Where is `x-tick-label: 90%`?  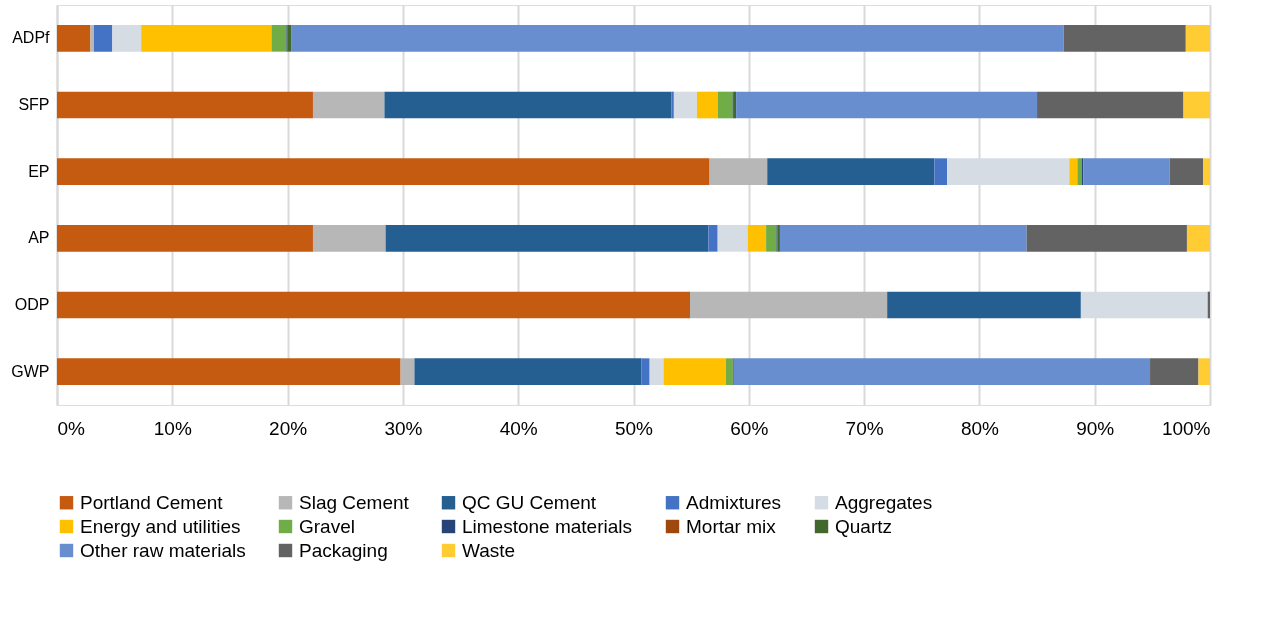
x-tick-label: 90% is located at coordinates (1095, 428).